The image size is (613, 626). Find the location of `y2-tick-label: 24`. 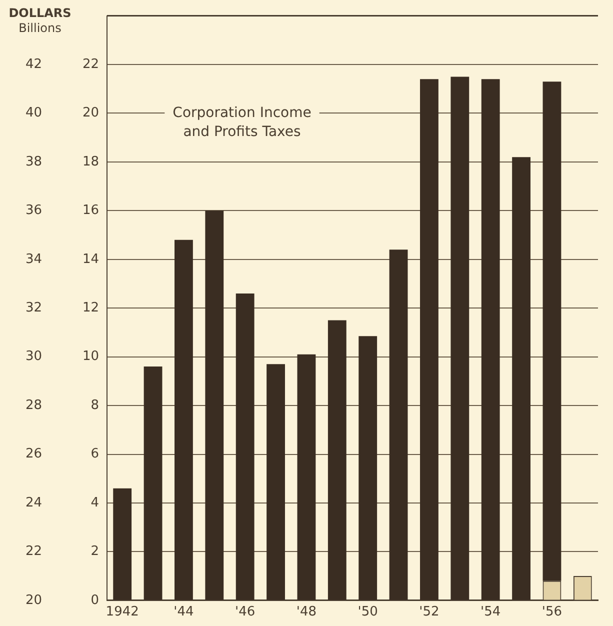

y2-tick-label: 24 is located at coordinates (33, 502).